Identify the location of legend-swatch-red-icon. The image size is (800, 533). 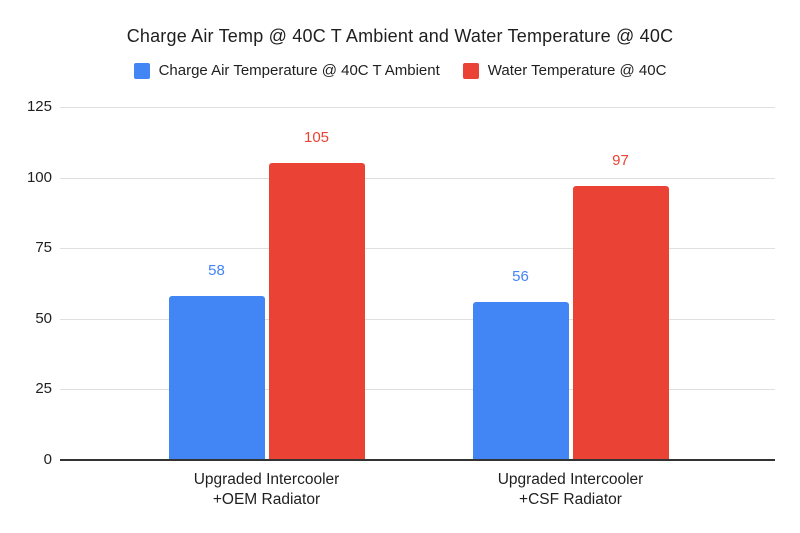
(470, 70).